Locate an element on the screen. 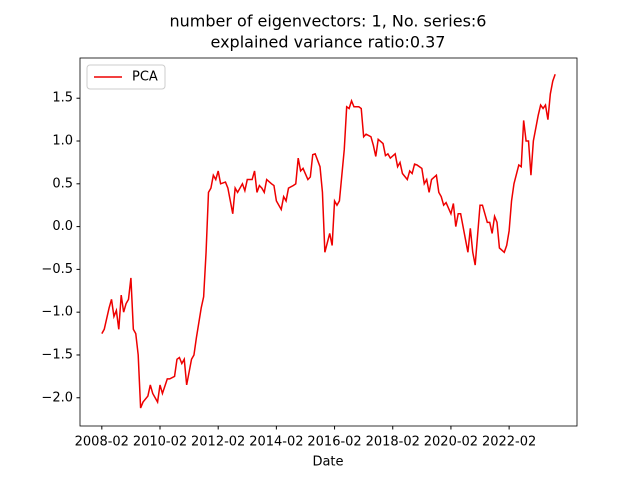 This screenshot has height=480, width=640. chart-title: number of eigenvectors: 1, No. series:6 is located at coordinates (328, 21).